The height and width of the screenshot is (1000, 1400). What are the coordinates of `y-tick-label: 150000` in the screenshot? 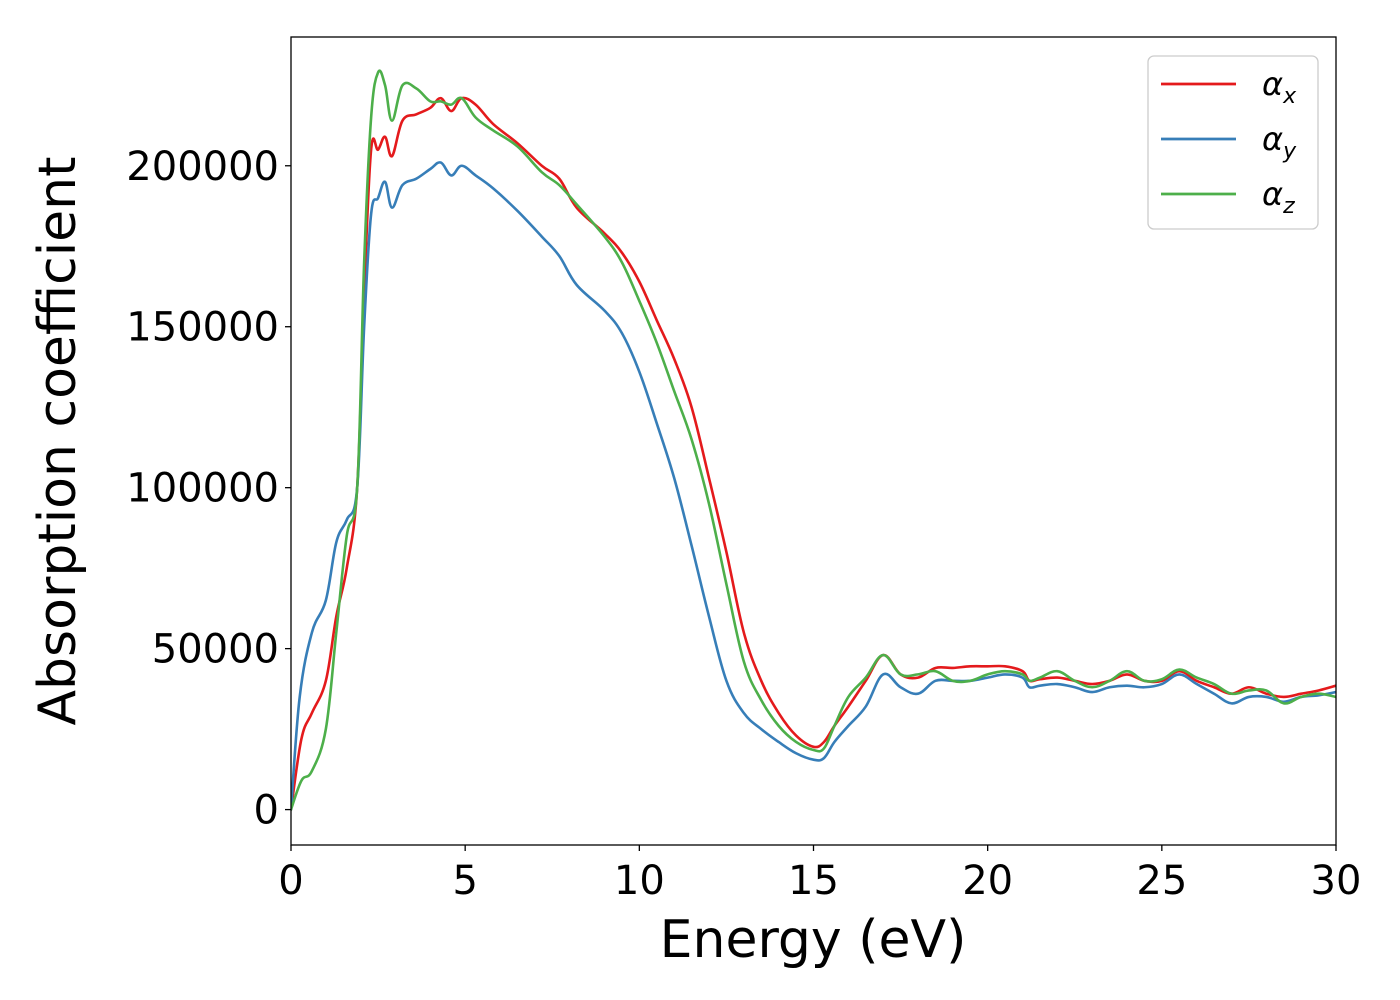 It's located at (202, 328).